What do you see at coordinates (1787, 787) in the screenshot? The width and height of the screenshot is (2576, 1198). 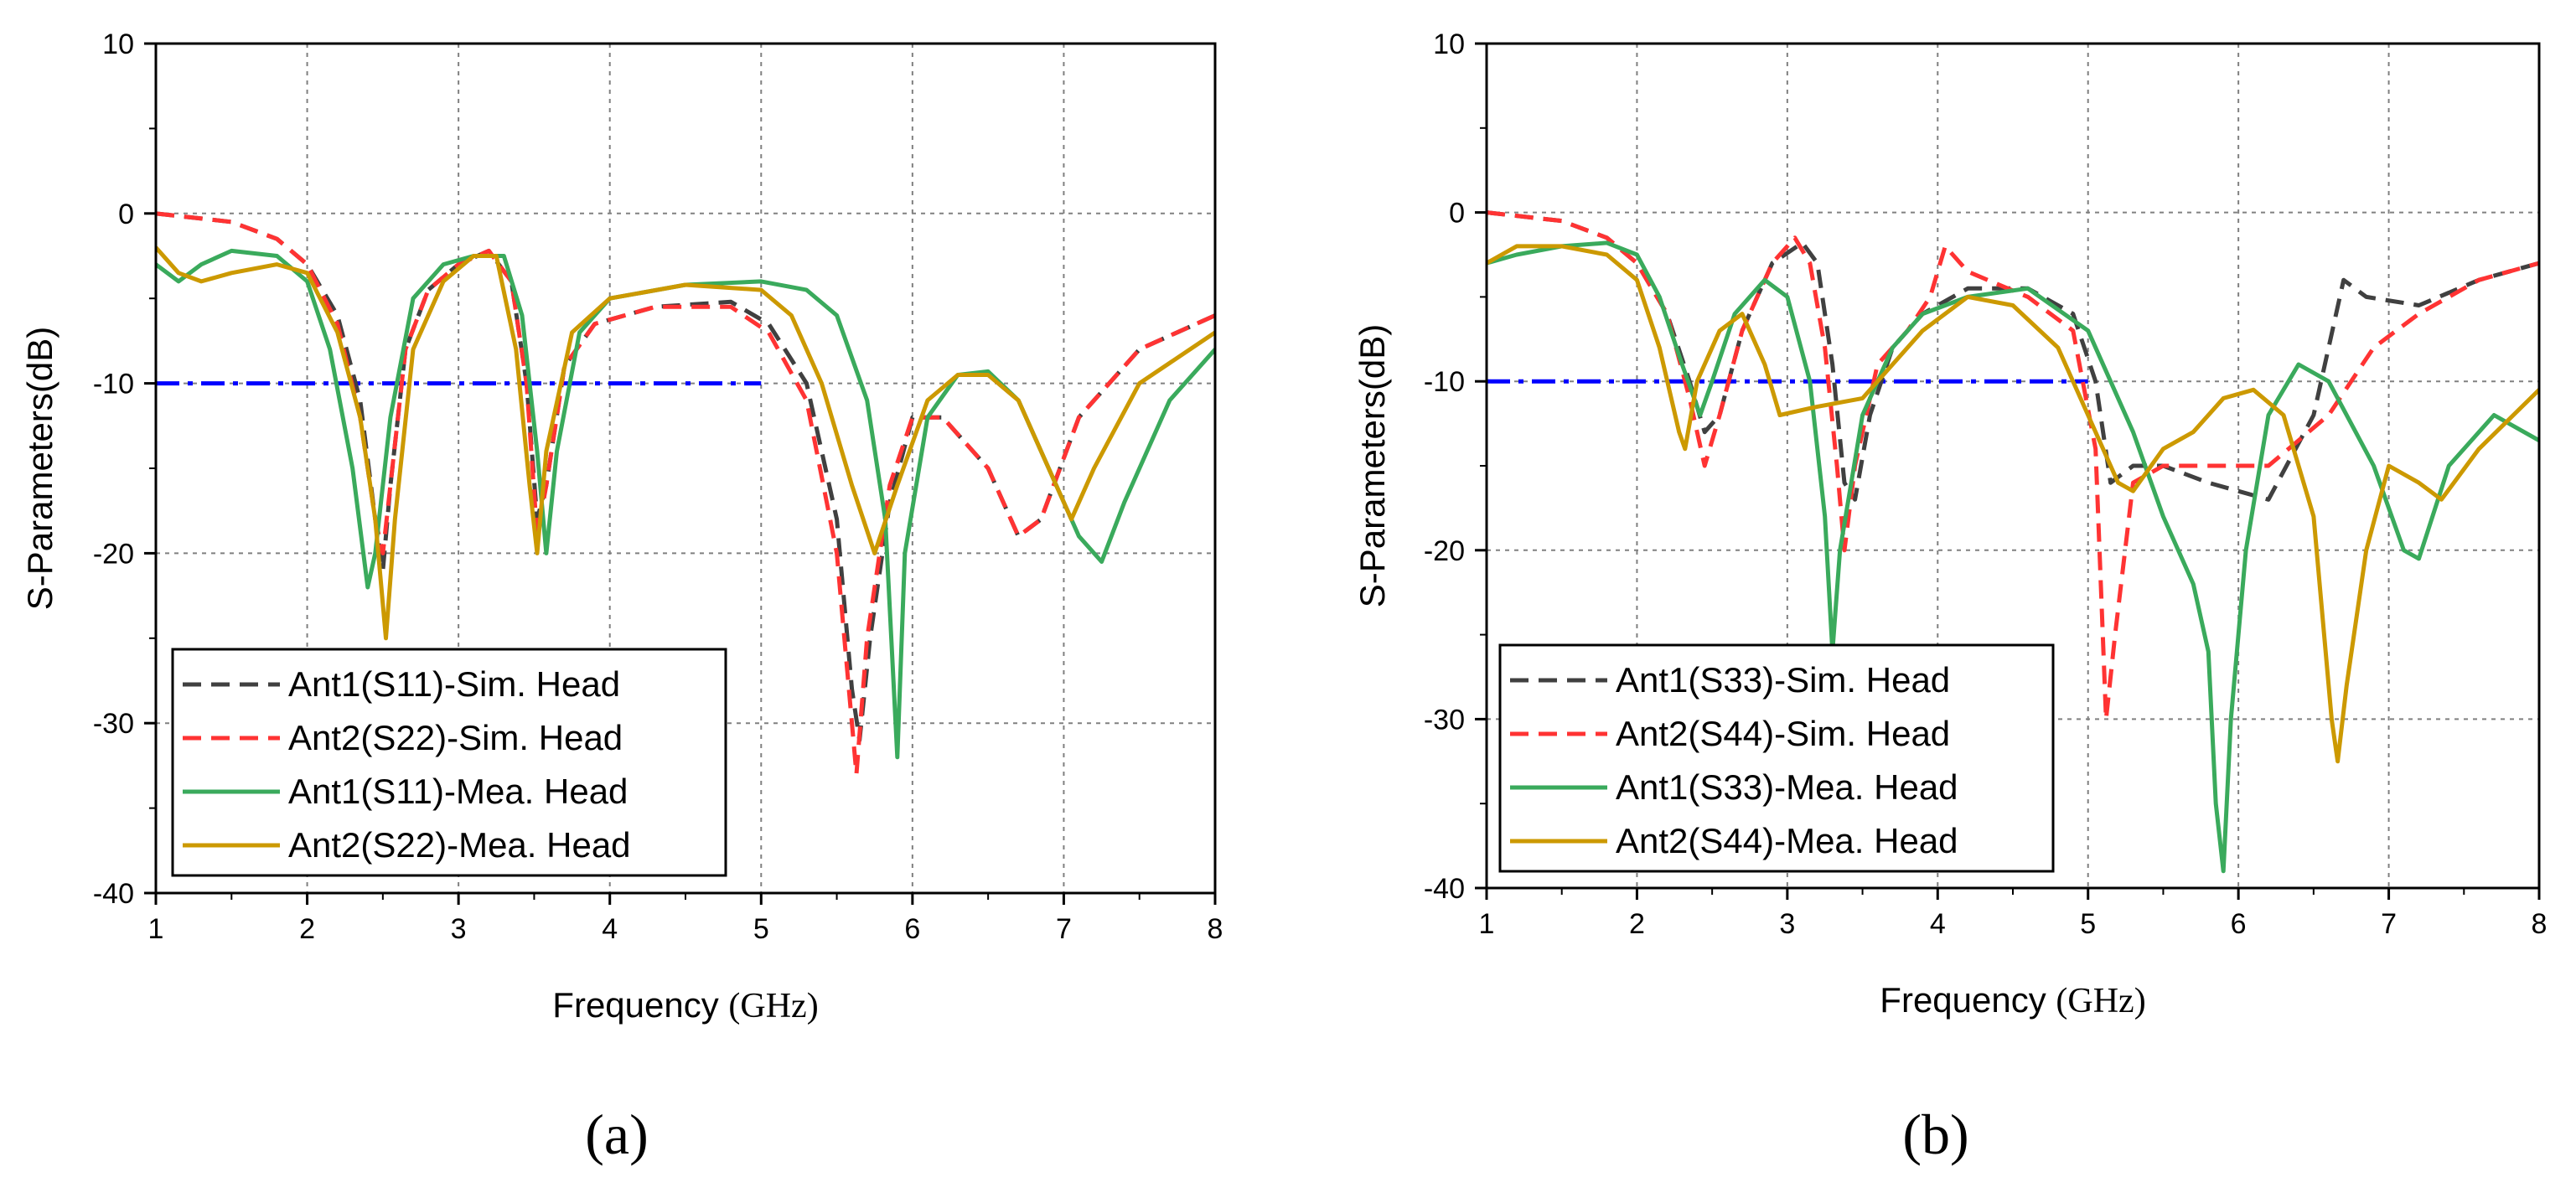 I see `p1-legend-label-3: Ant1(S33)-Mea. Head` at bounding box center [1787, 787].